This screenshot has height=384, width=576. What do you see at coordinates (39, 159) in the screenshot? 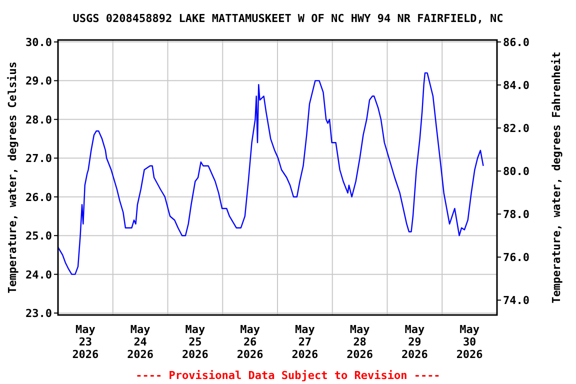
I see `y-tick-label: 27.0` at bounding box center [39, 159].